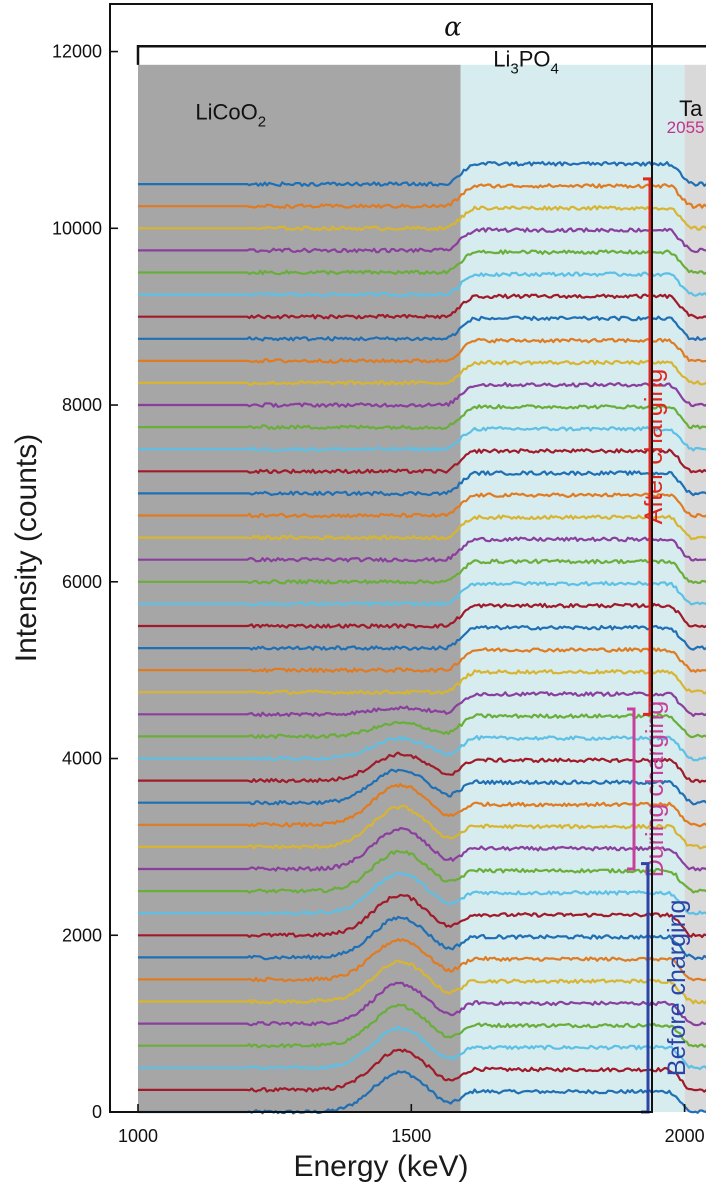  Describe the element at coordinates (421, 55) in the screenshot. I see `alpha-bracket` at that location.